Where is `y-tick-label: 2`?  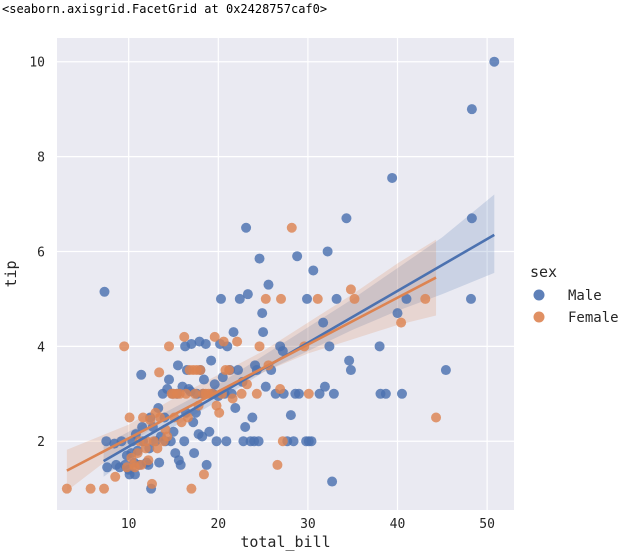 y-tick-label: 2 is located at coordinates (41, 442).